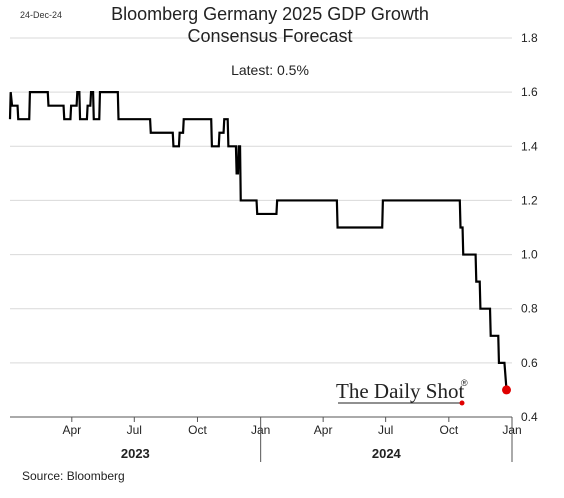 The width and height of the screenshot is (564, 498). Describe the element at coordinates (135, 453) in the screenshot. I see `x-year-label: 2023` at that location.